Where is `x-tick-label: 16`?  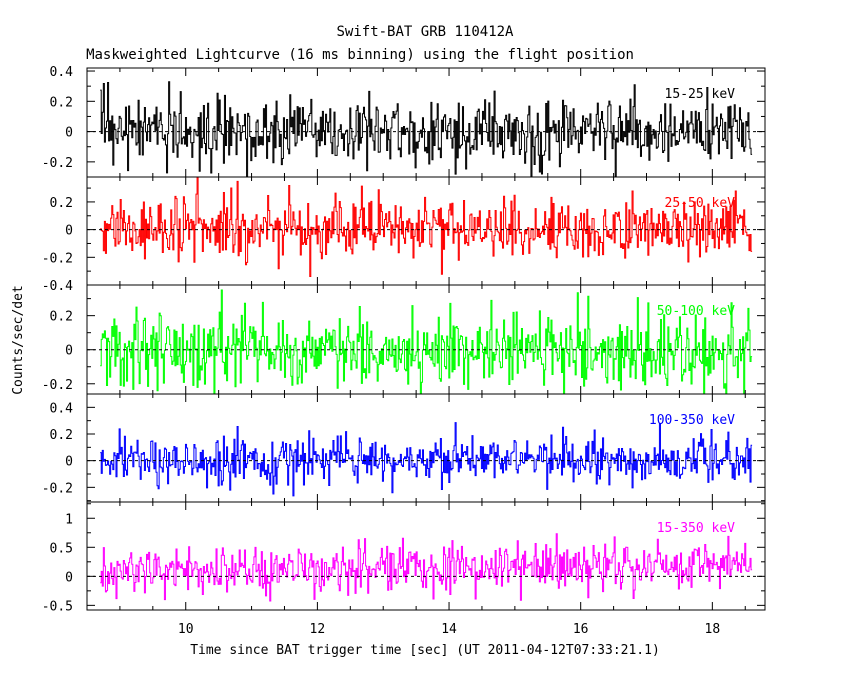 x-tick-label: 16 is located at coordinates (581, 629).